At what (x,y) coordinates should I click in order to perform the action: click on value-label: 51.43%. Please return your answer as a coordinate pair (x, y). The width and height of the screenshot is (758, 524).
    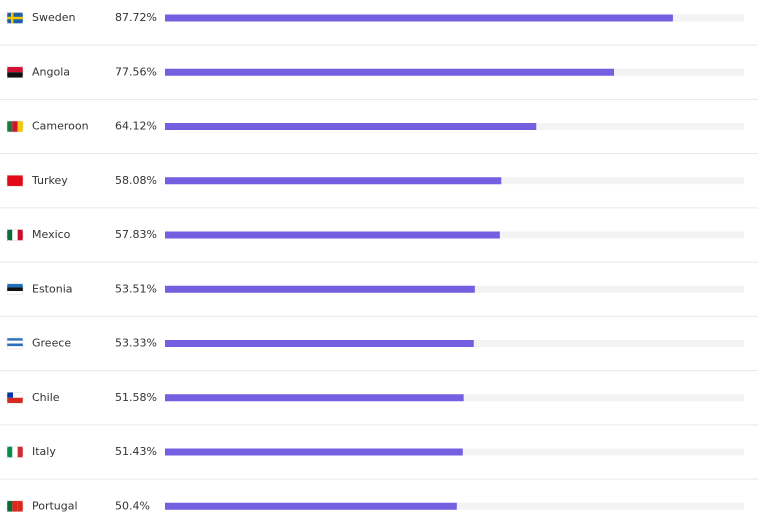
    Looking at the image, I should click on (136, 451).